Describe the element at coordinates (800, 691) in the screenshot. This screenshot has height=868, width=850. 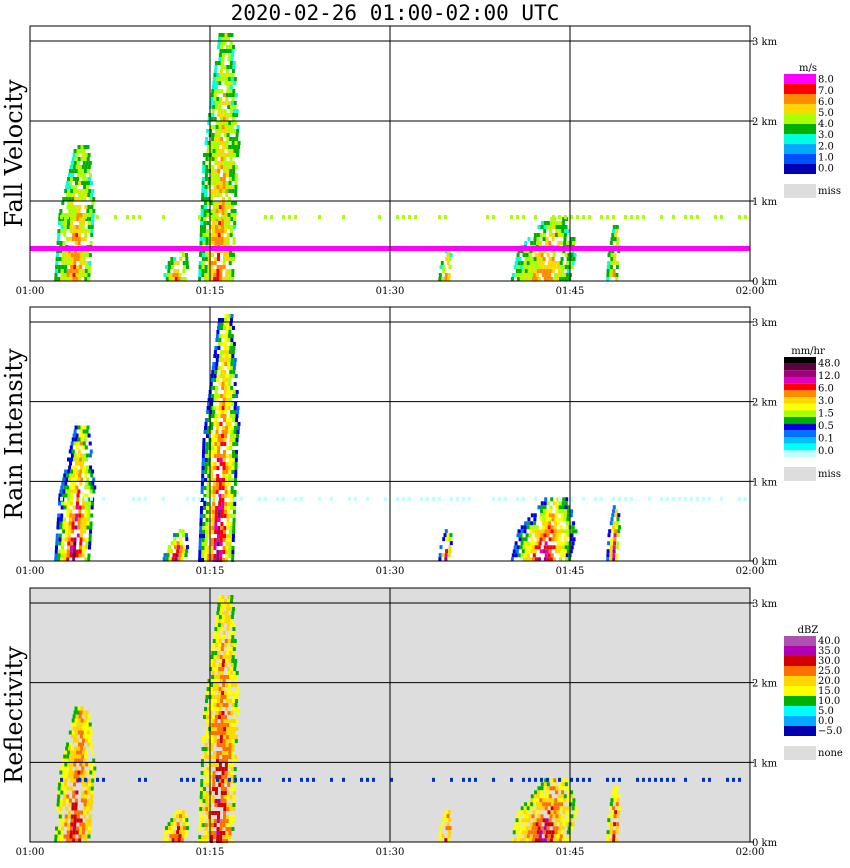
I see `colorbar-swatch` at that location.